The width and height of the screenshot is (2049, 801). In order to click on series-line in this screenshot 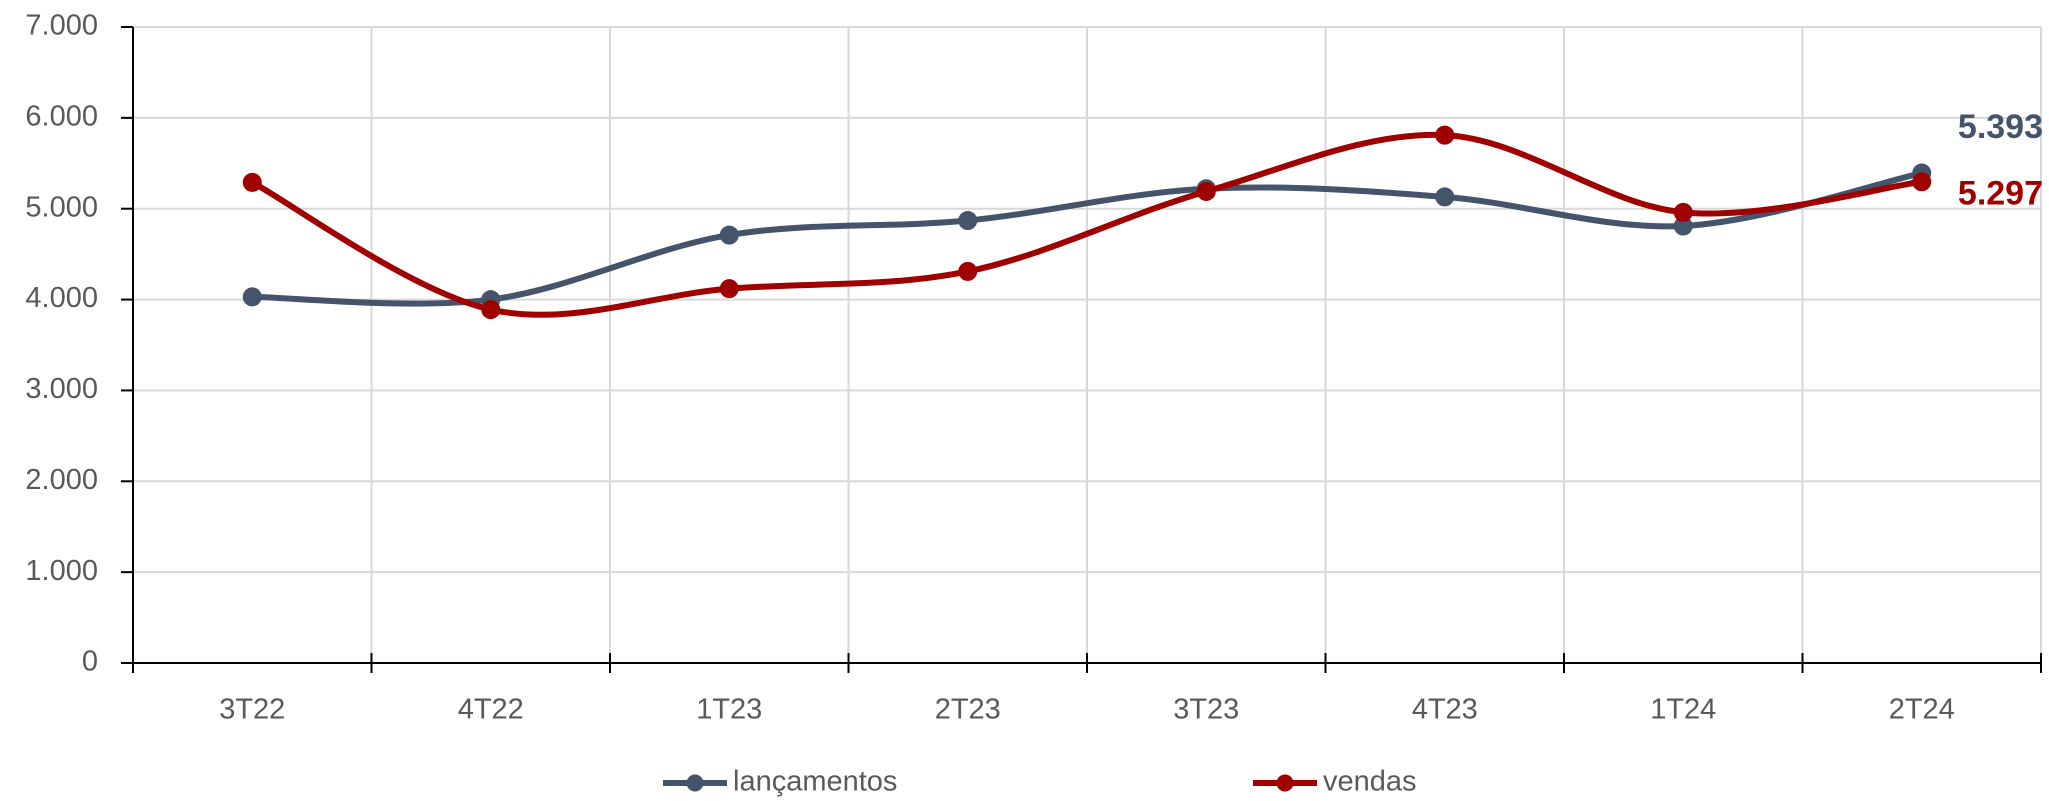, I will do `click(1087, 238)`.